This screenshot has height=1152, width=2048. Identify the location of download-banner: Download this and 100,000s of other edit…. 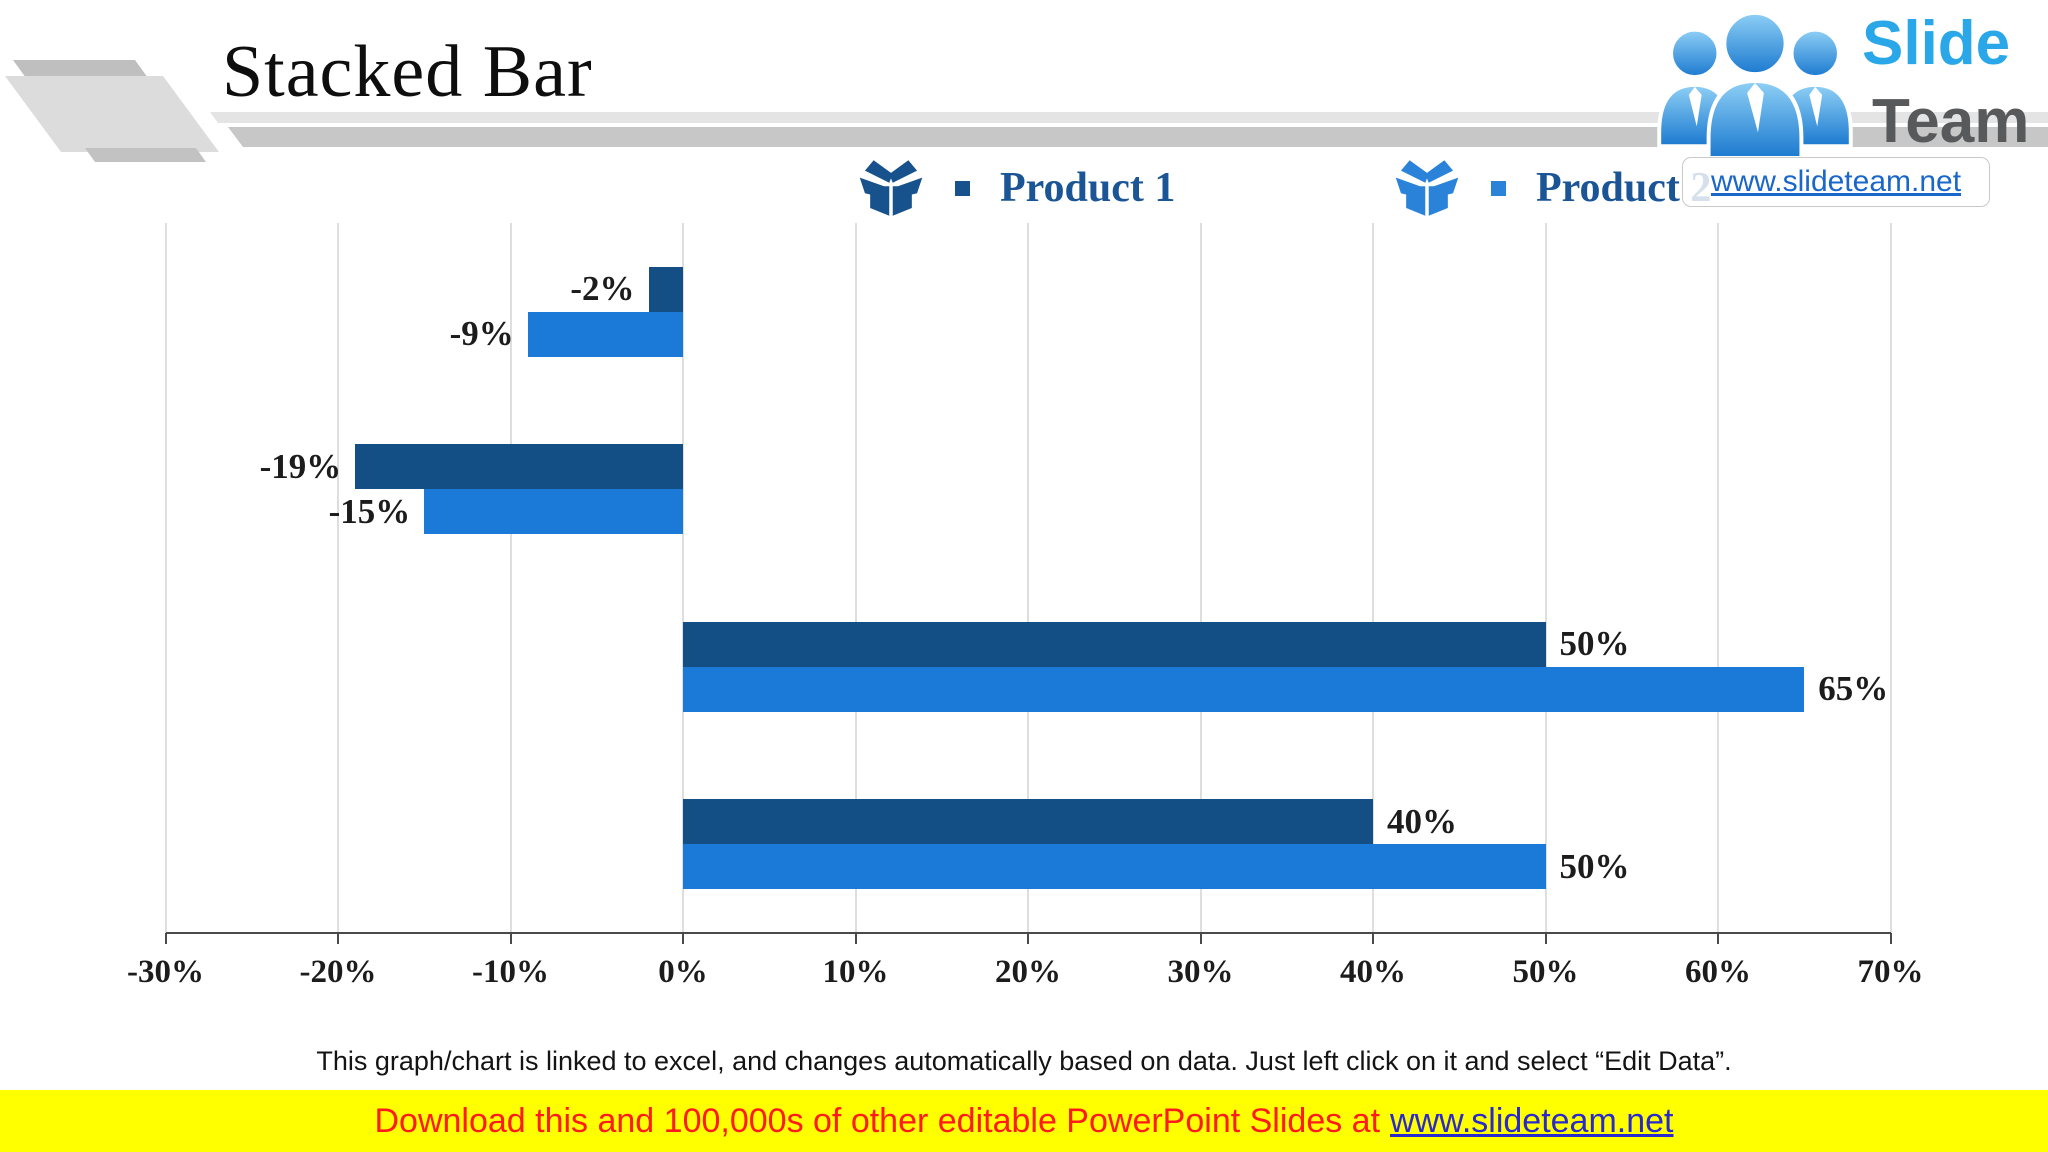
(1024, 1121).